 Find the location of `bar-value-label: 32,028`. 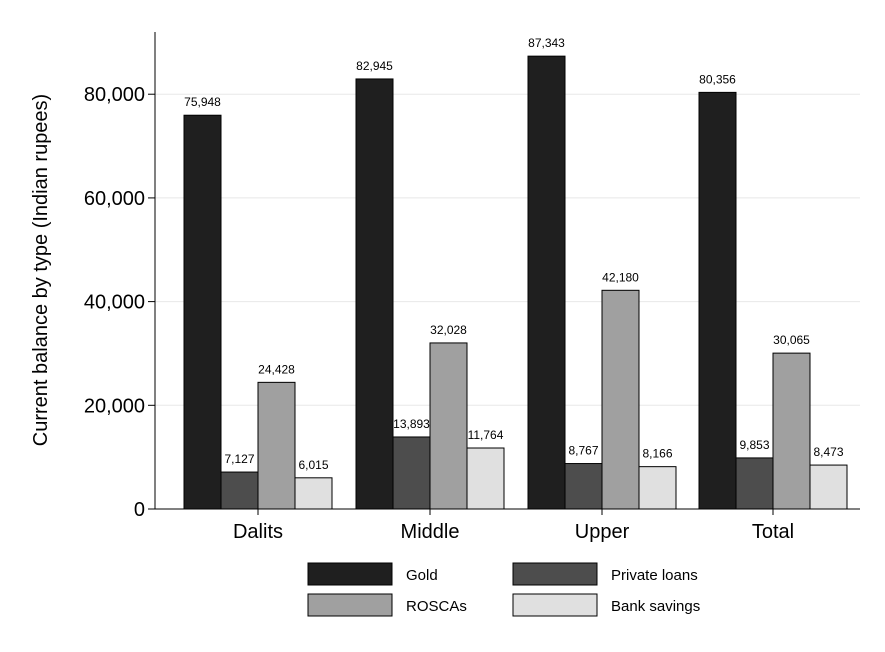

bar-value-label: 32,028 is located at coordinates (448, 330).